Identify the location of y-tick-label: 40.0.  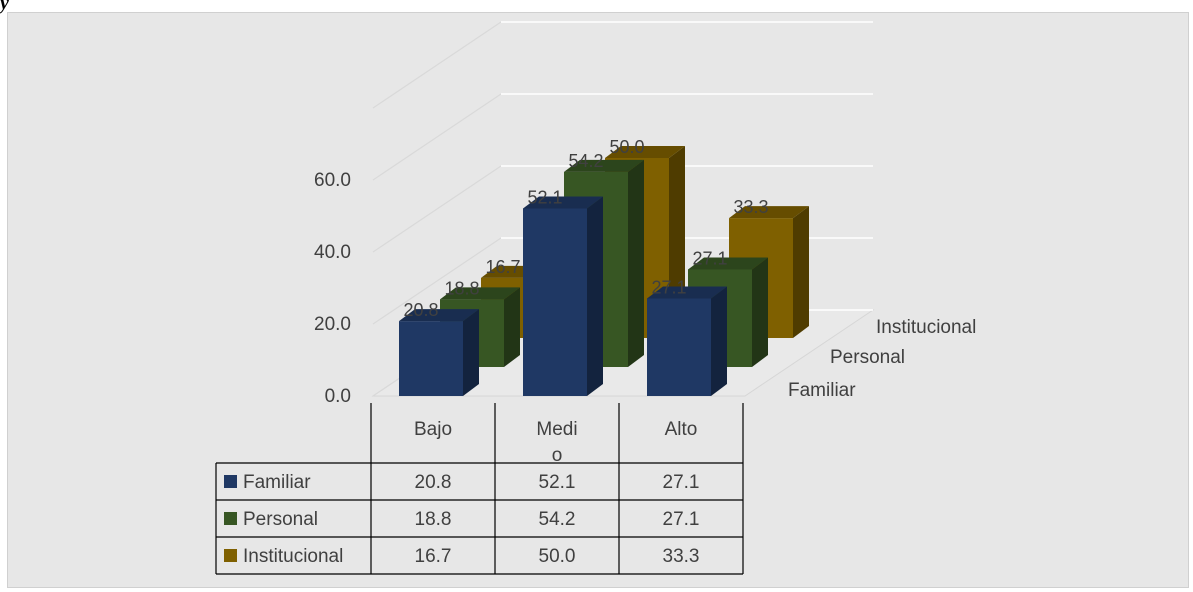
(332, 252).